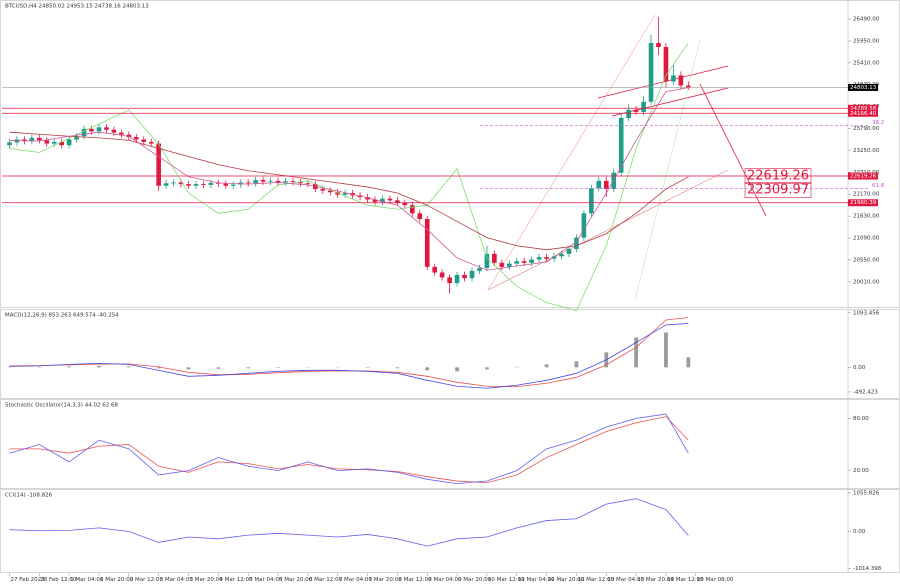 This screenshot has height=585, width=900. I want to click on x-tick-label: 5 Mar 04:00, so click(266, 580).